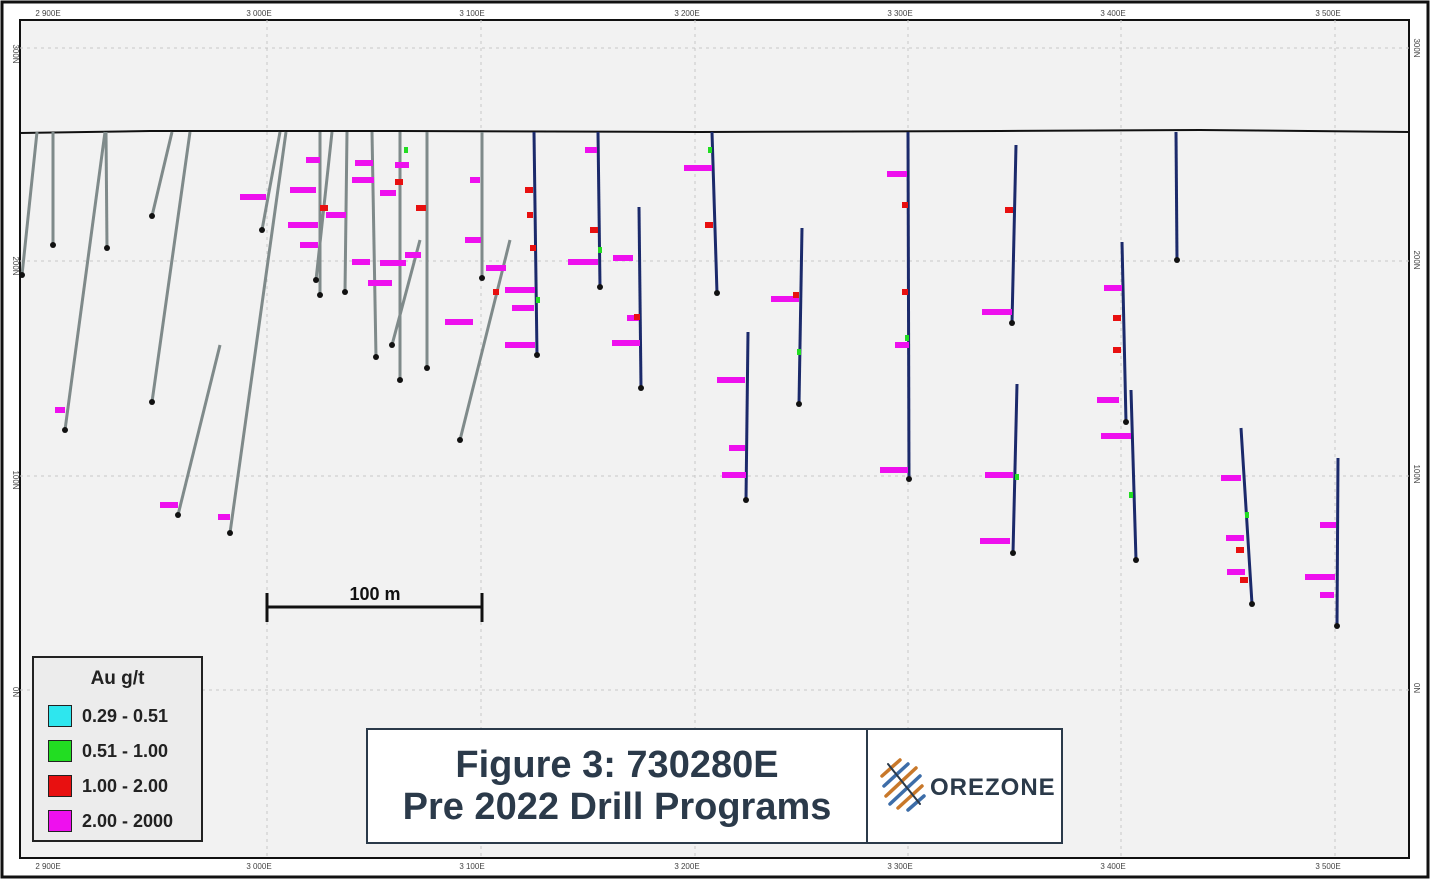 The width and height of the screenshot is (1430, 879). Describe the element at coordinates (1112, 866) in the screenshot. I see `easting-label: 3 400E` at that location.